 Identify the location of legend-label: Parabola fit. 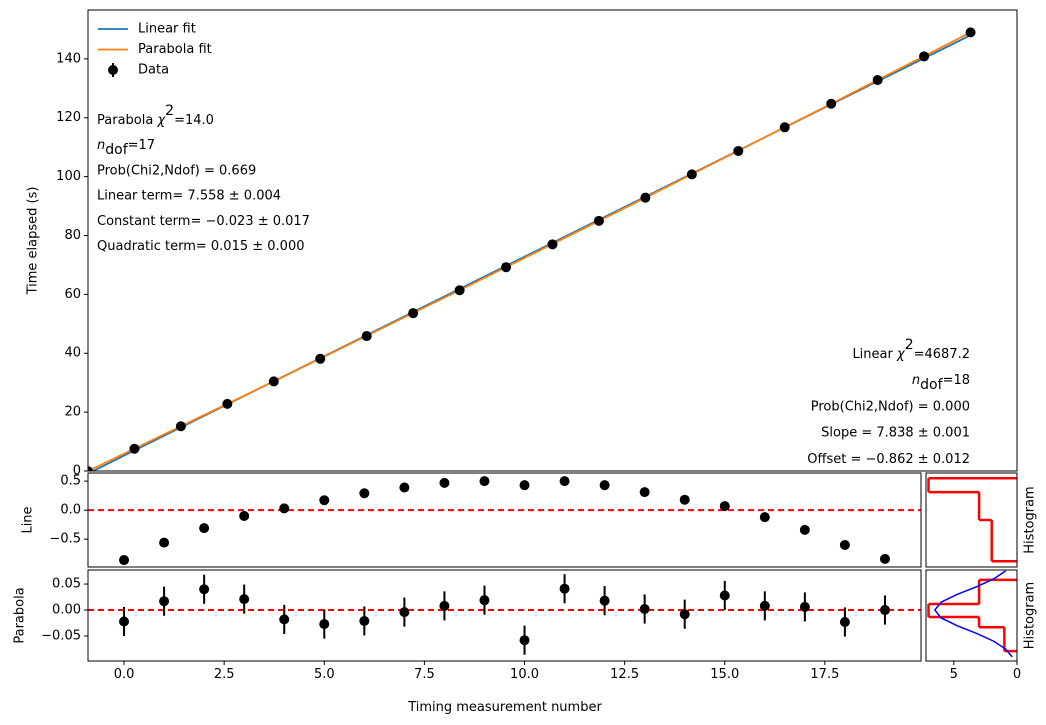
(175, 49).